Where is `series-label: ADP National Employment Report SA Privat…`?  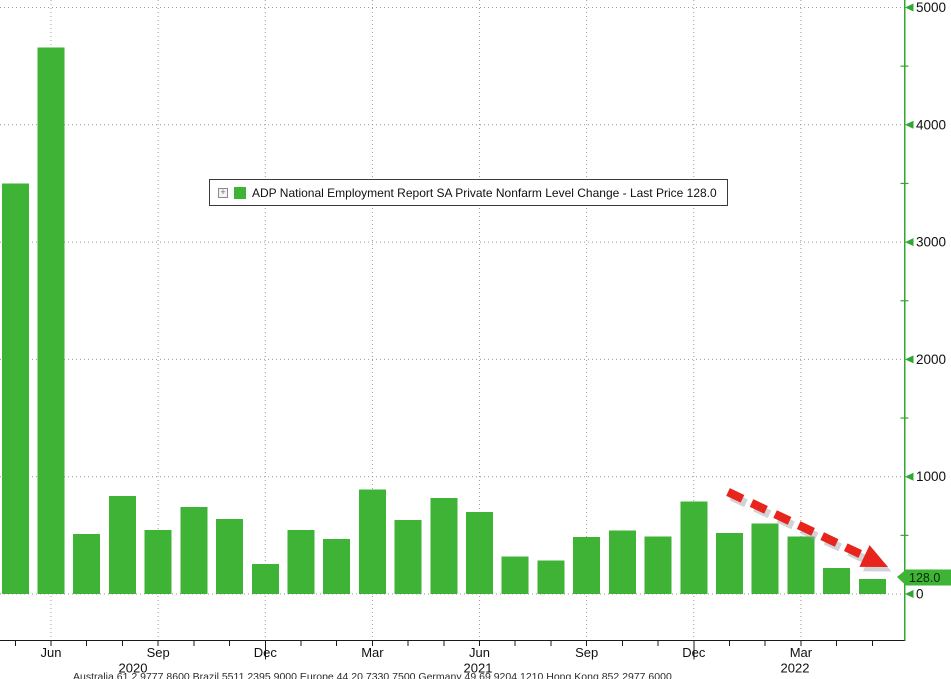
series-label: ADP National Employment Report SA Privat… is located at coordinates (484, 192).